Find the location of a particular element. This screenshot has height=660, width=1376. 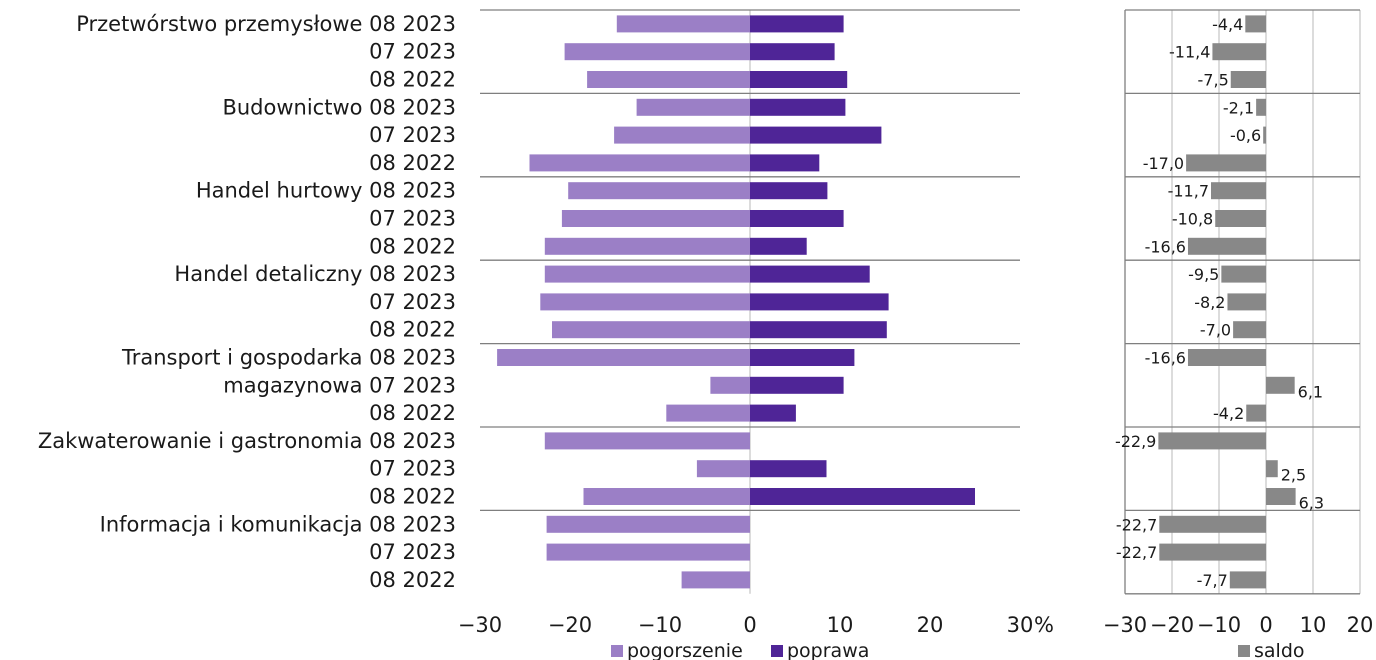

category-label: Informacja i komunikacja 08 2023 is located at coordinates (278, 524).